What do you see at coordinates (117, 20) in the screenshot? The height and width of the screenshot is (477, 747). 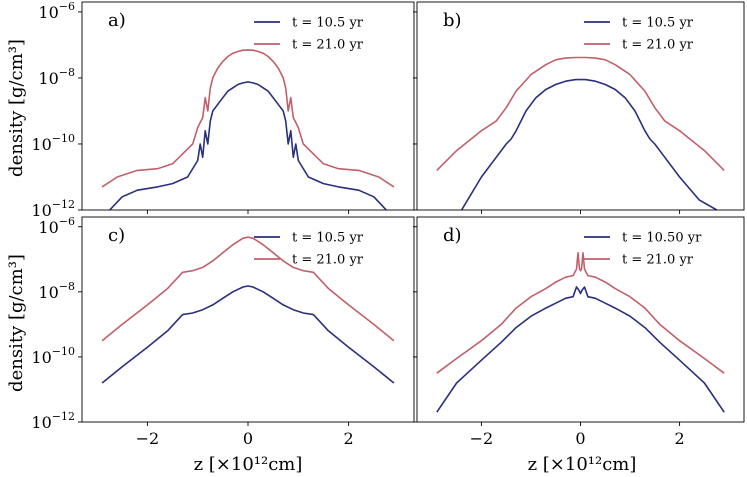 I see `panel-title: a)` at bounding box center [117, 20].